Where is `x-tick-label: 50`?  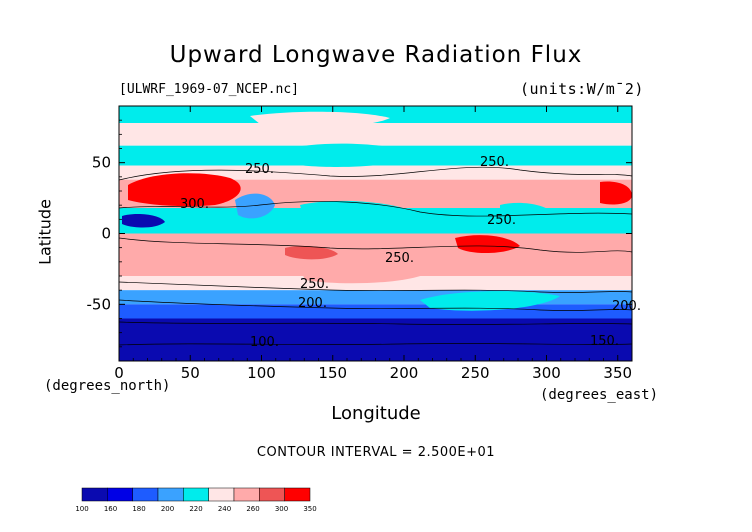
x-tick-label: 50 is located at coordinates (190, 373).